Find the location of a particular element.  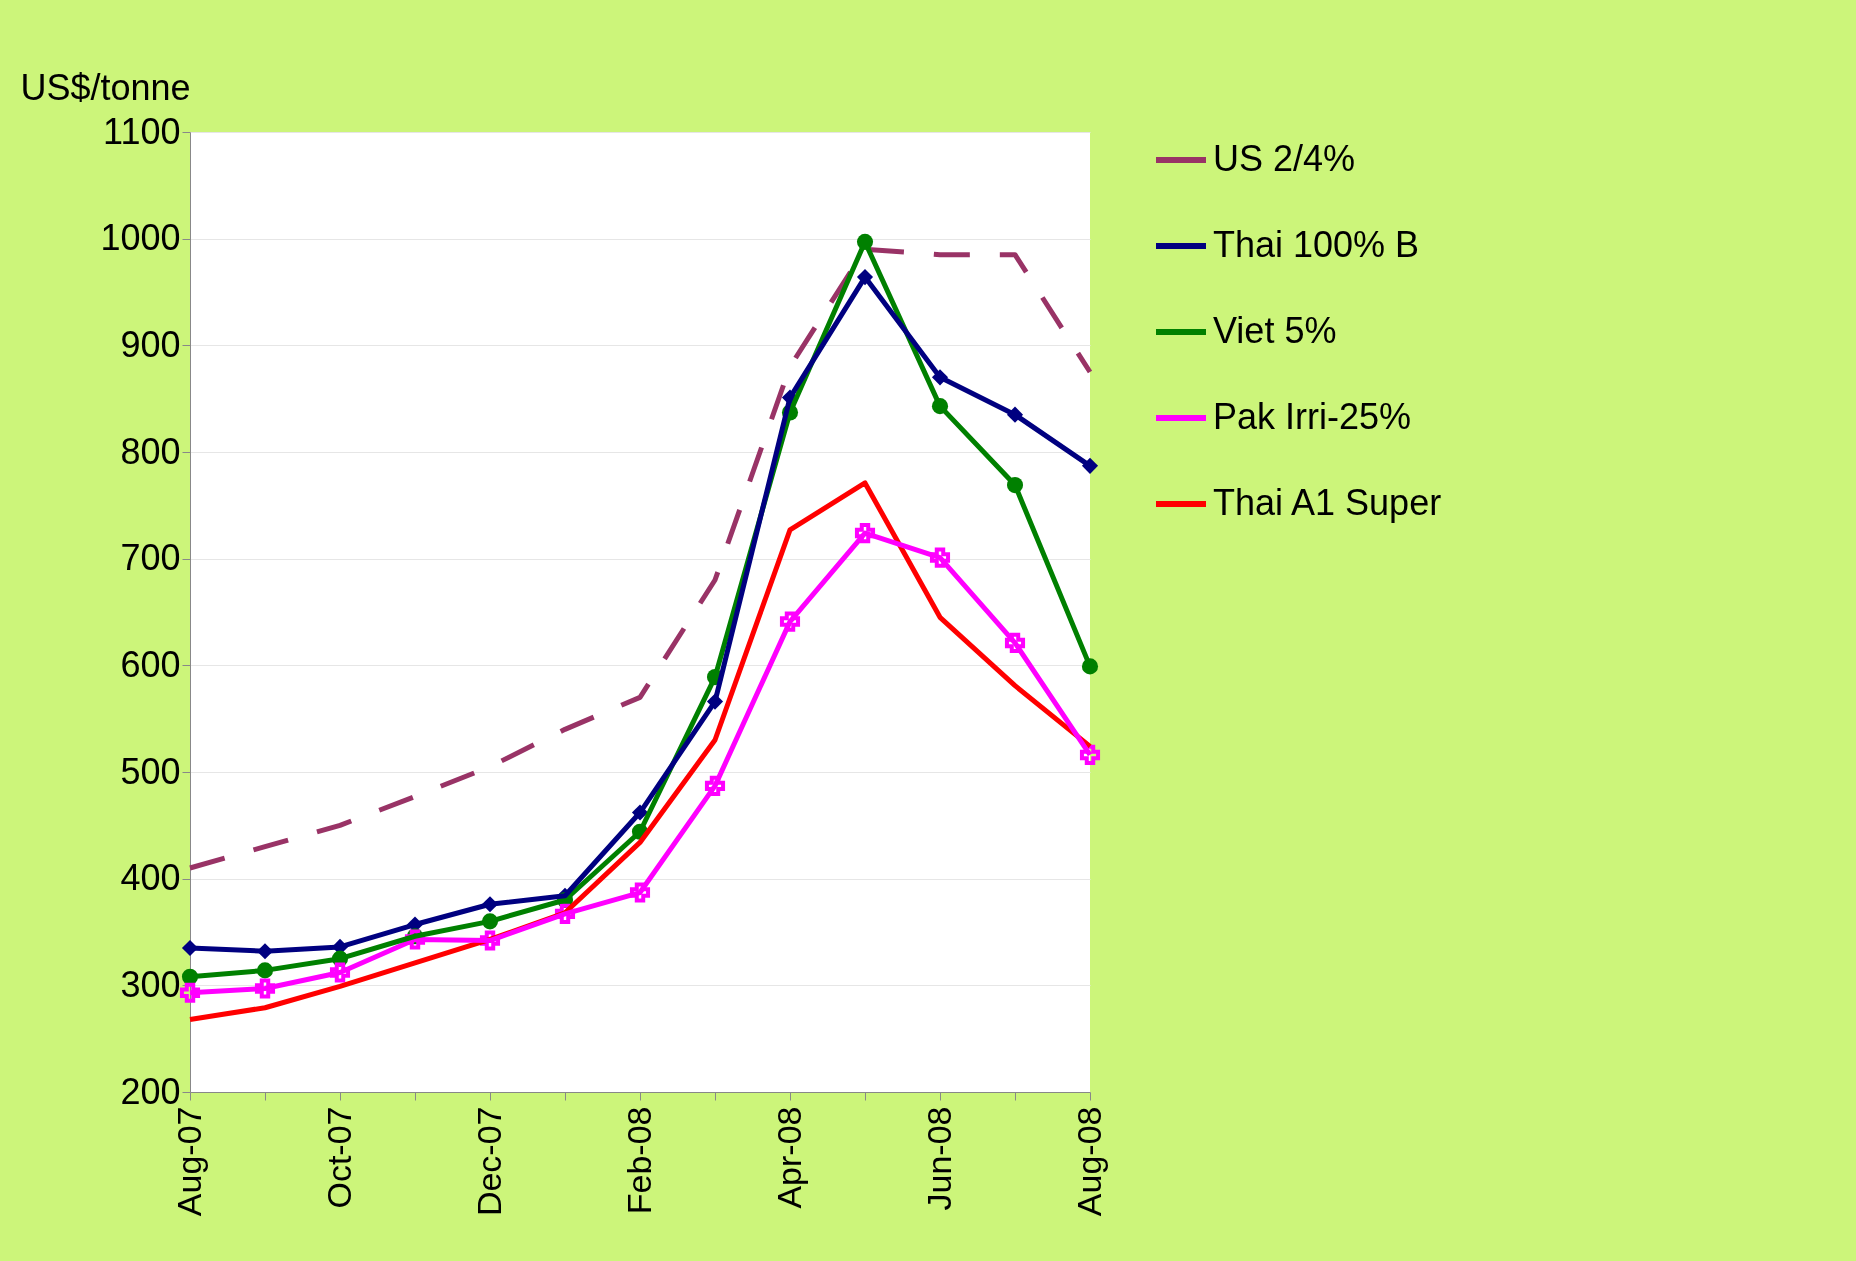

x-tick-label: Apr-08 is located at coordinates (788, 1157).